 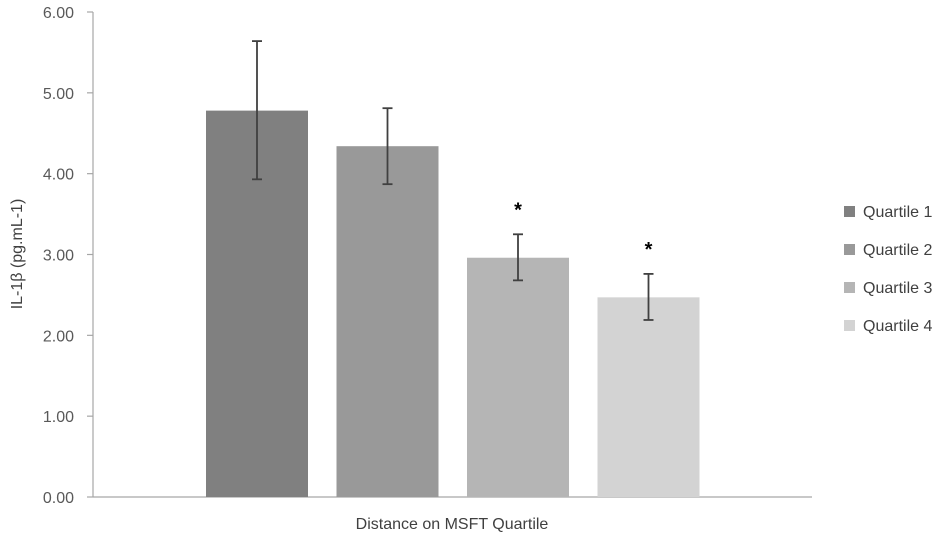 I want to click on legend-item: Quartile 4, so click(x=888, y=326).